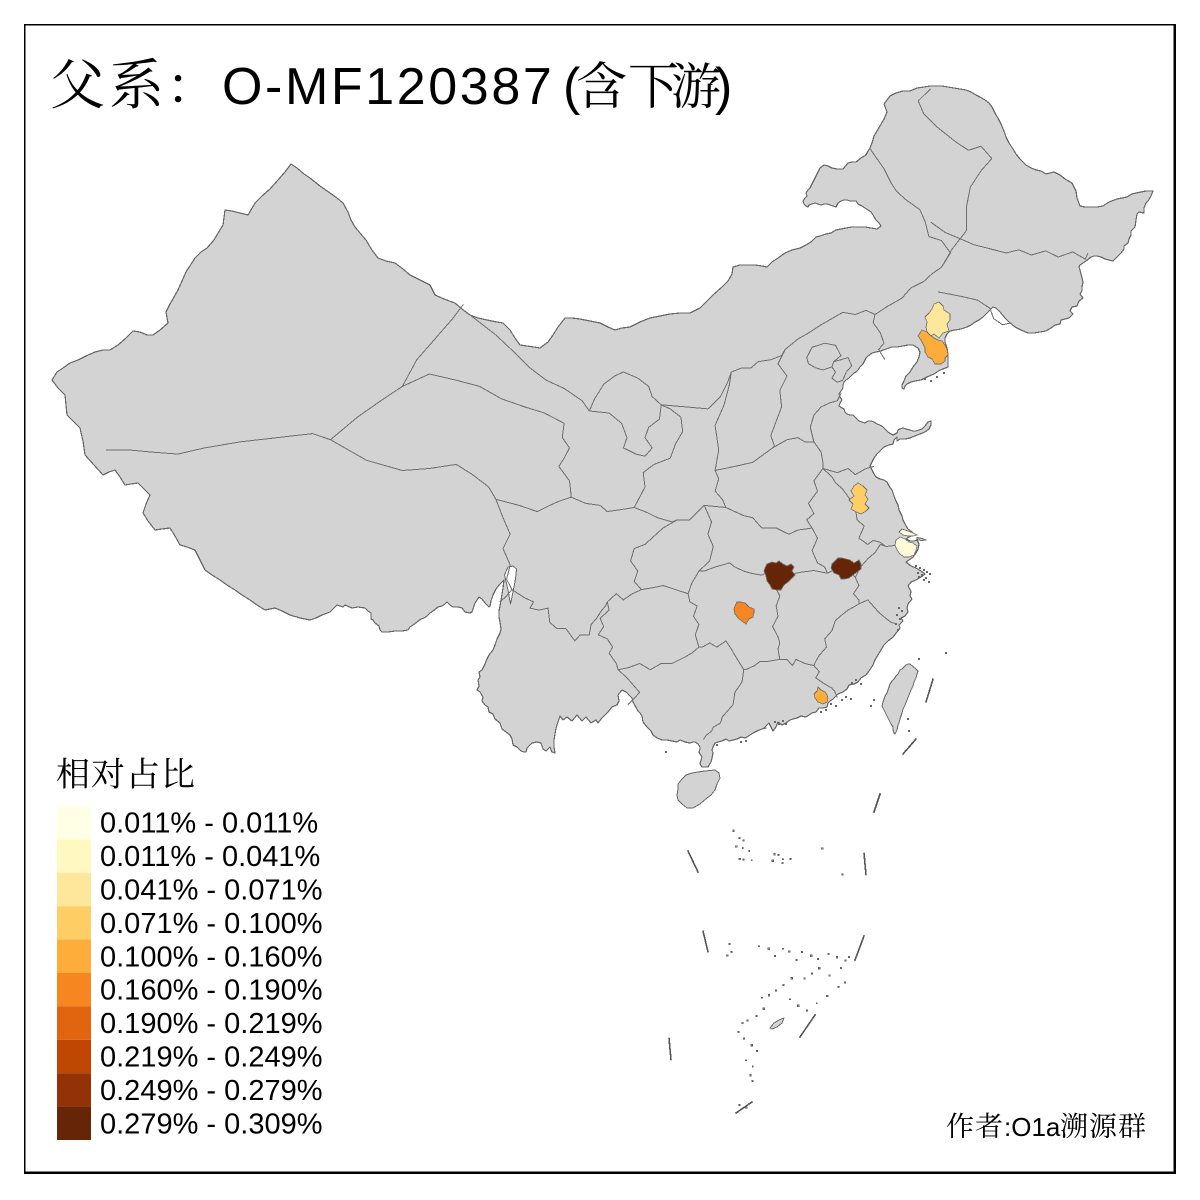 The width and height of the screenshot is (1200, 1200). I want to click on svg-text: 0.100% - 0.160%, so click(211, 957).